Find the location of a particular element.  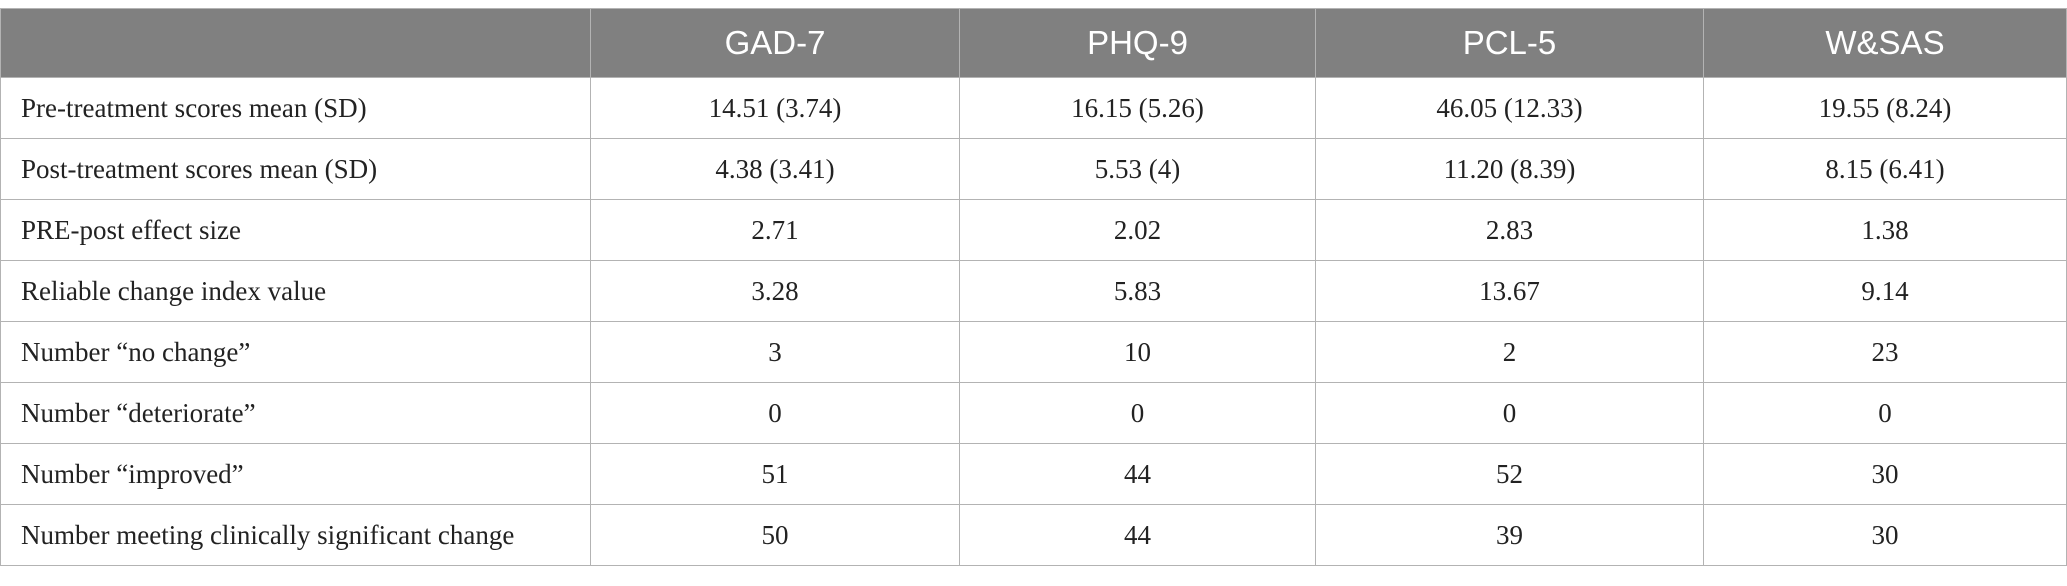

table-row: Number “improved” 51 44 52 30 is located at coordinates (1033, 474).